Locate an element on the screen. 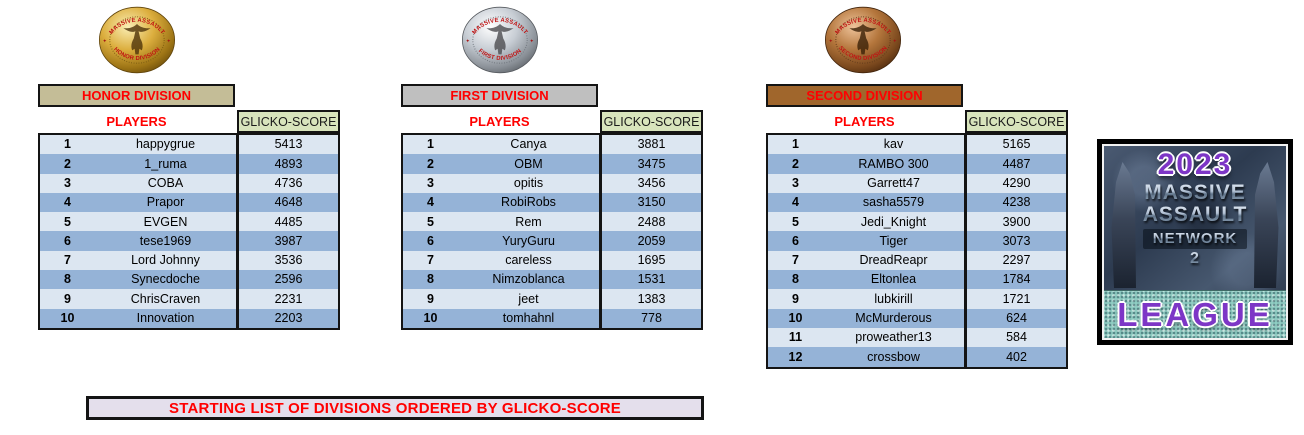 This screenshot has height=435, width=1304. division-title-label: HONOR DIVISION is located at coordinates (136, 95).